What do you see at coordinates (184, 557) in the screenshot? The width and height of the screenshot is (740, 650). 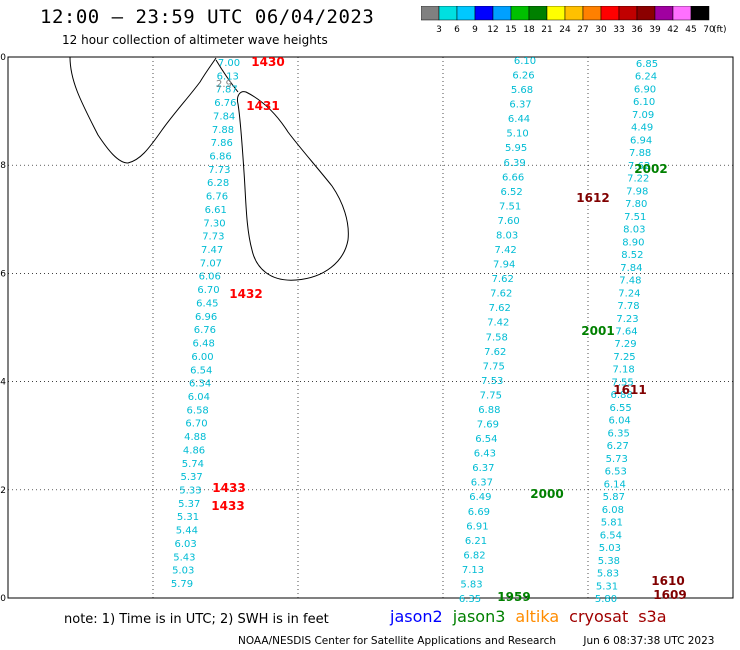 I see `swh-value: 5.43` at bounding box center [184, 557].